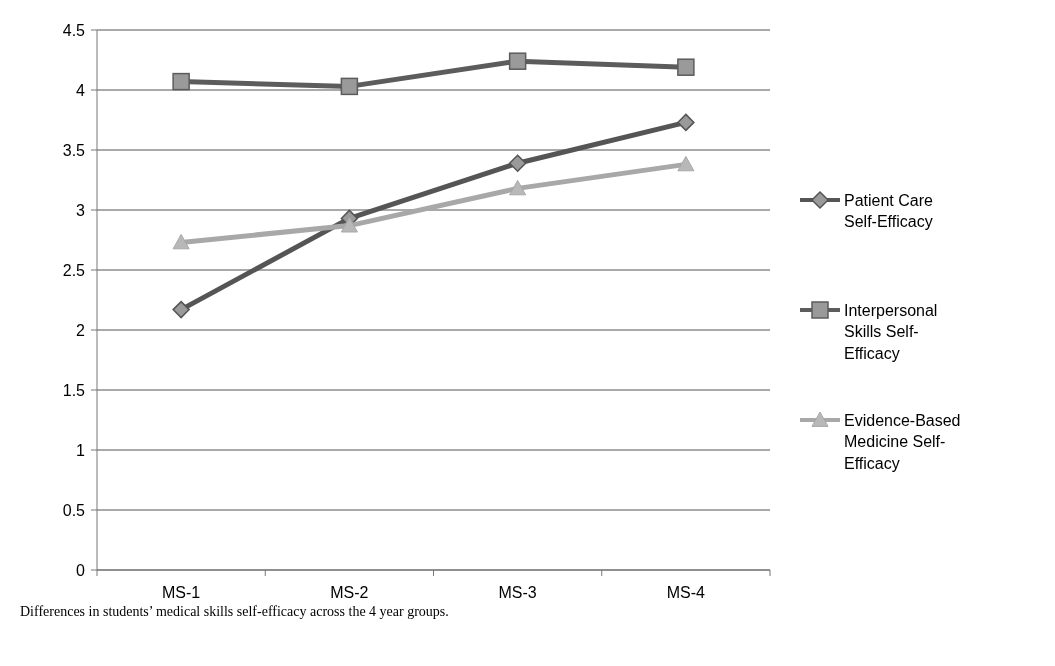 The image size is (1055, 666). I want to click on y-tick-label: 0, so click(81, 570).